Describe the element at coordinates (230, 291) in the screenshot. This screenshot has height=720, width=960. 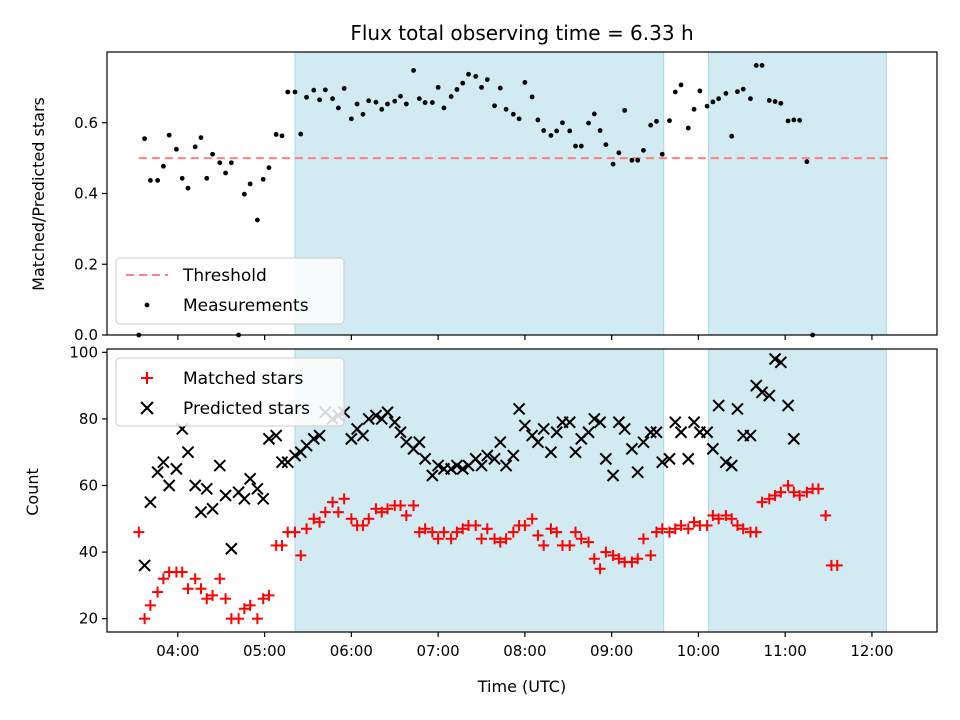
I see `top-legend-frame` at that location.